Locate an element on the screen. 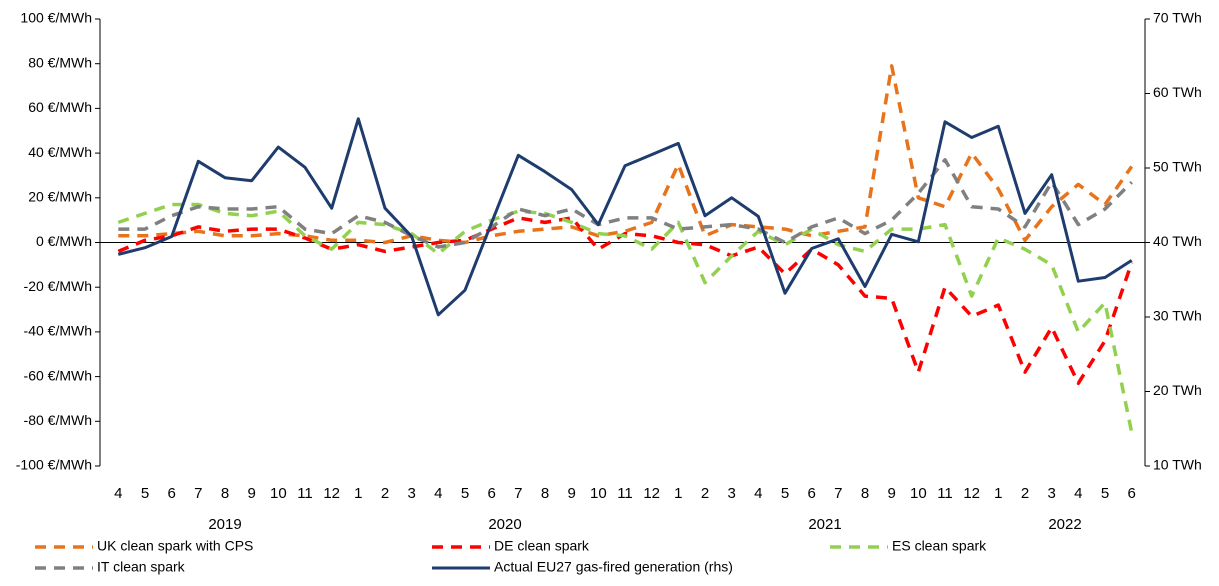 The width and height of the screenshot is (1219, 586). legend-label: IT clean spark is located at coordinates (141, 567).